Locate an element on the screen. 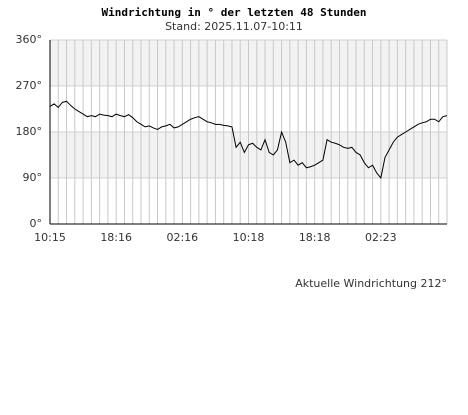  x-tick-label: 18:18 is located at coordinates (315, 237).